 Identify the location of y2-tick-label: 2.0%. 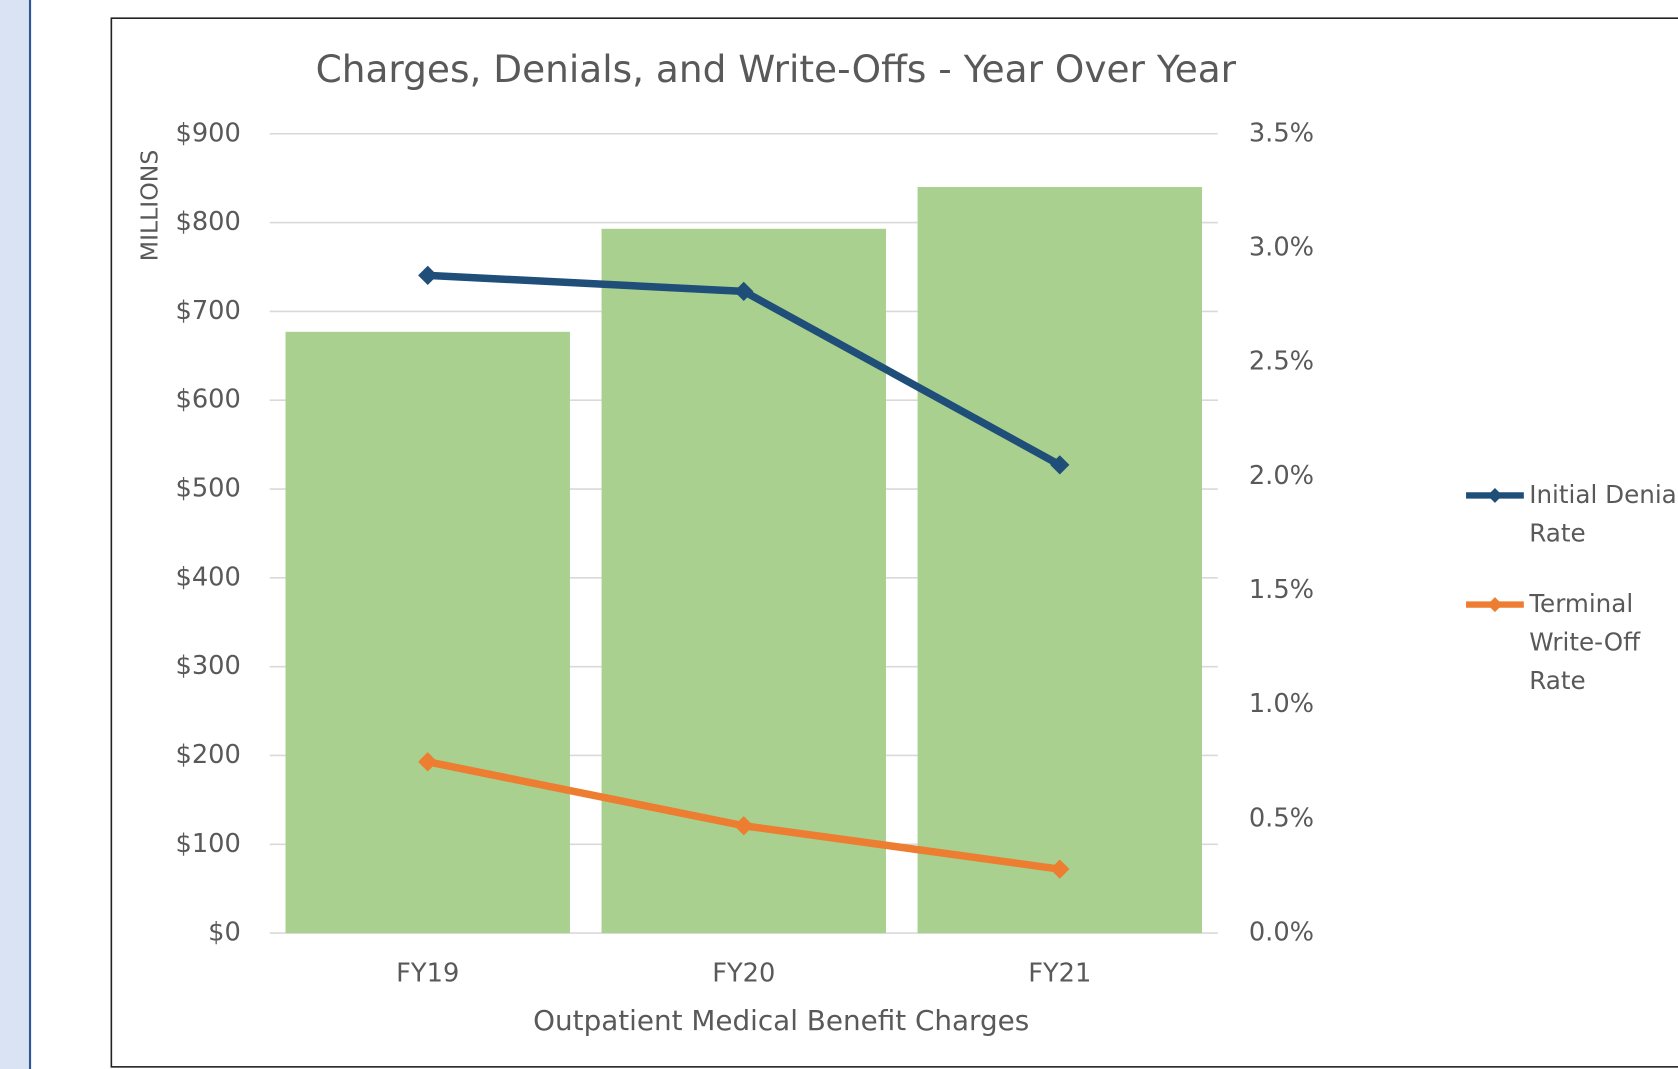
(1281, 476).